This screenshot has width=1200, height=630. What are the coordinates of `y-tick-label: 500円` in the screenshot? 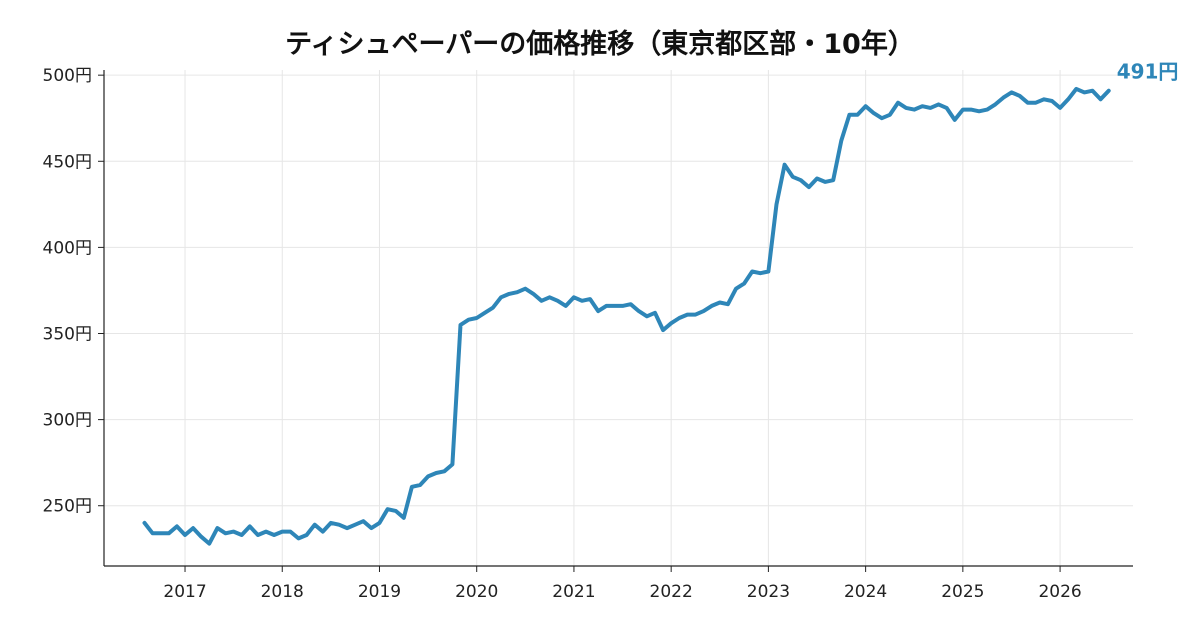 It's located at (67, 76).